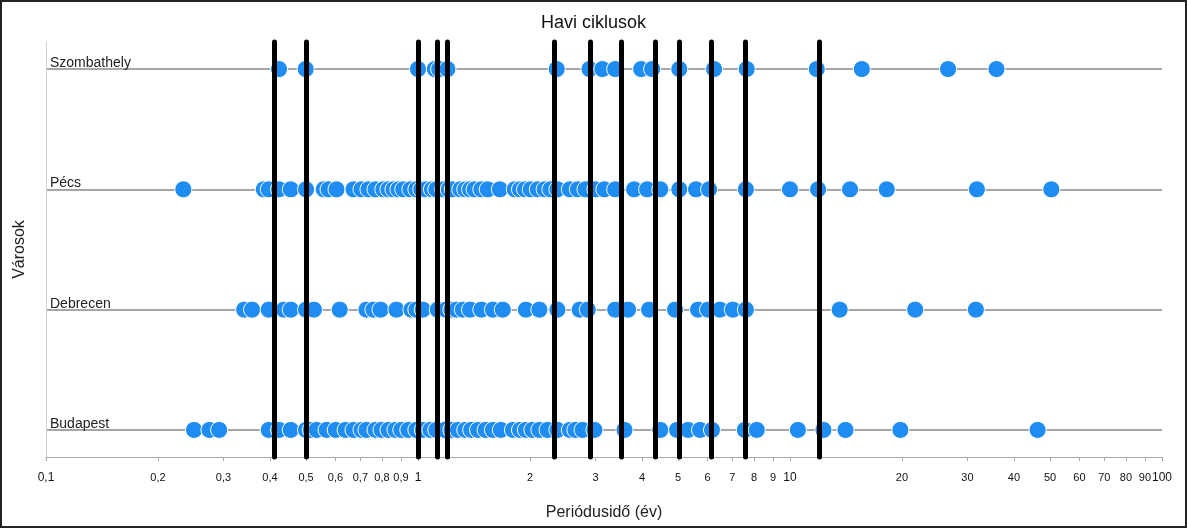 The width and height of the screenshot is (1187, 528). Describe the element at coordinates (902, 476) in the screenshot. I see `x-tick-label: 20` at that location.